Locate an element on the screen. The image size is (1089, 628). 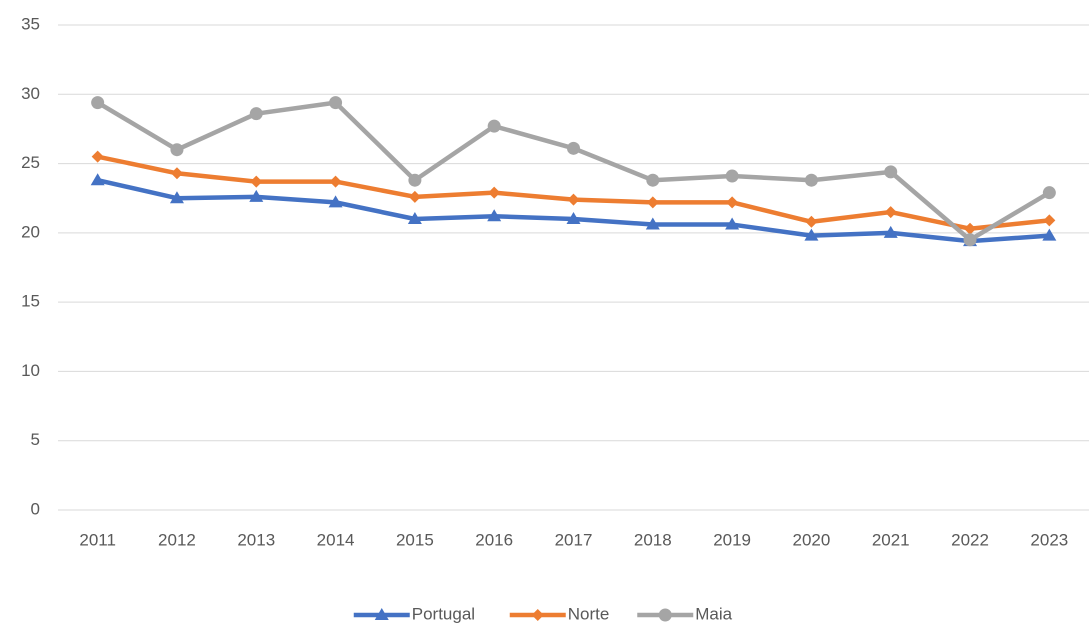
x-tick-label: 2014 is located at coordinates (336, 539).